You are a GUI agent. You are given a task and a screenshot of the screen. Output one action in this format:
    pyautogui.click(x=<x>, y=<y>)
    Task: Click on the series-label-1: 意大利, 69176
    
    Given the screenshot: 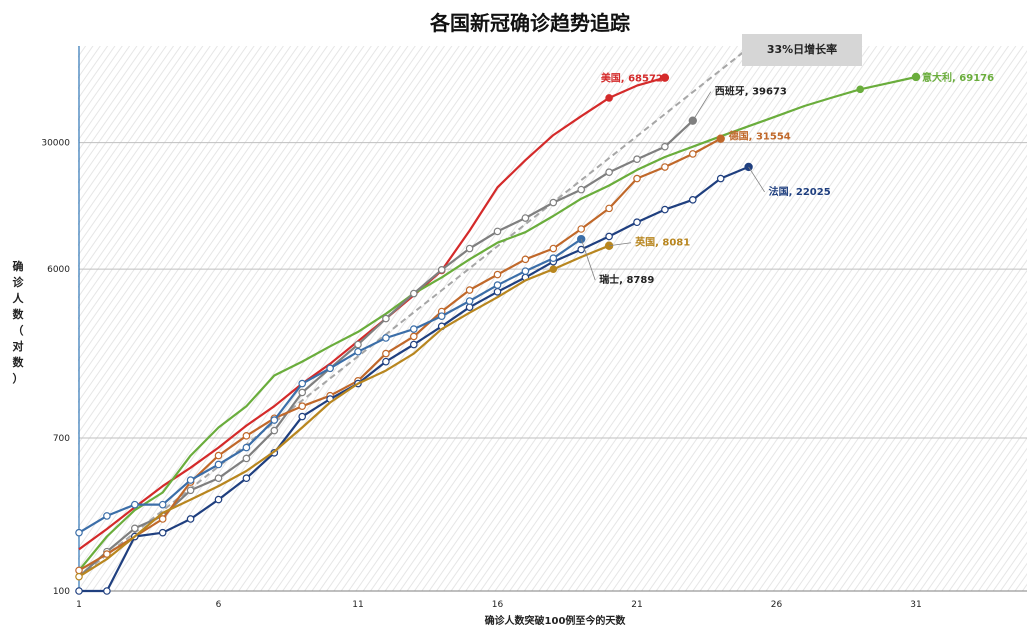 What is the action you would take?
    pyautogui.click(x=958, y=77)
    